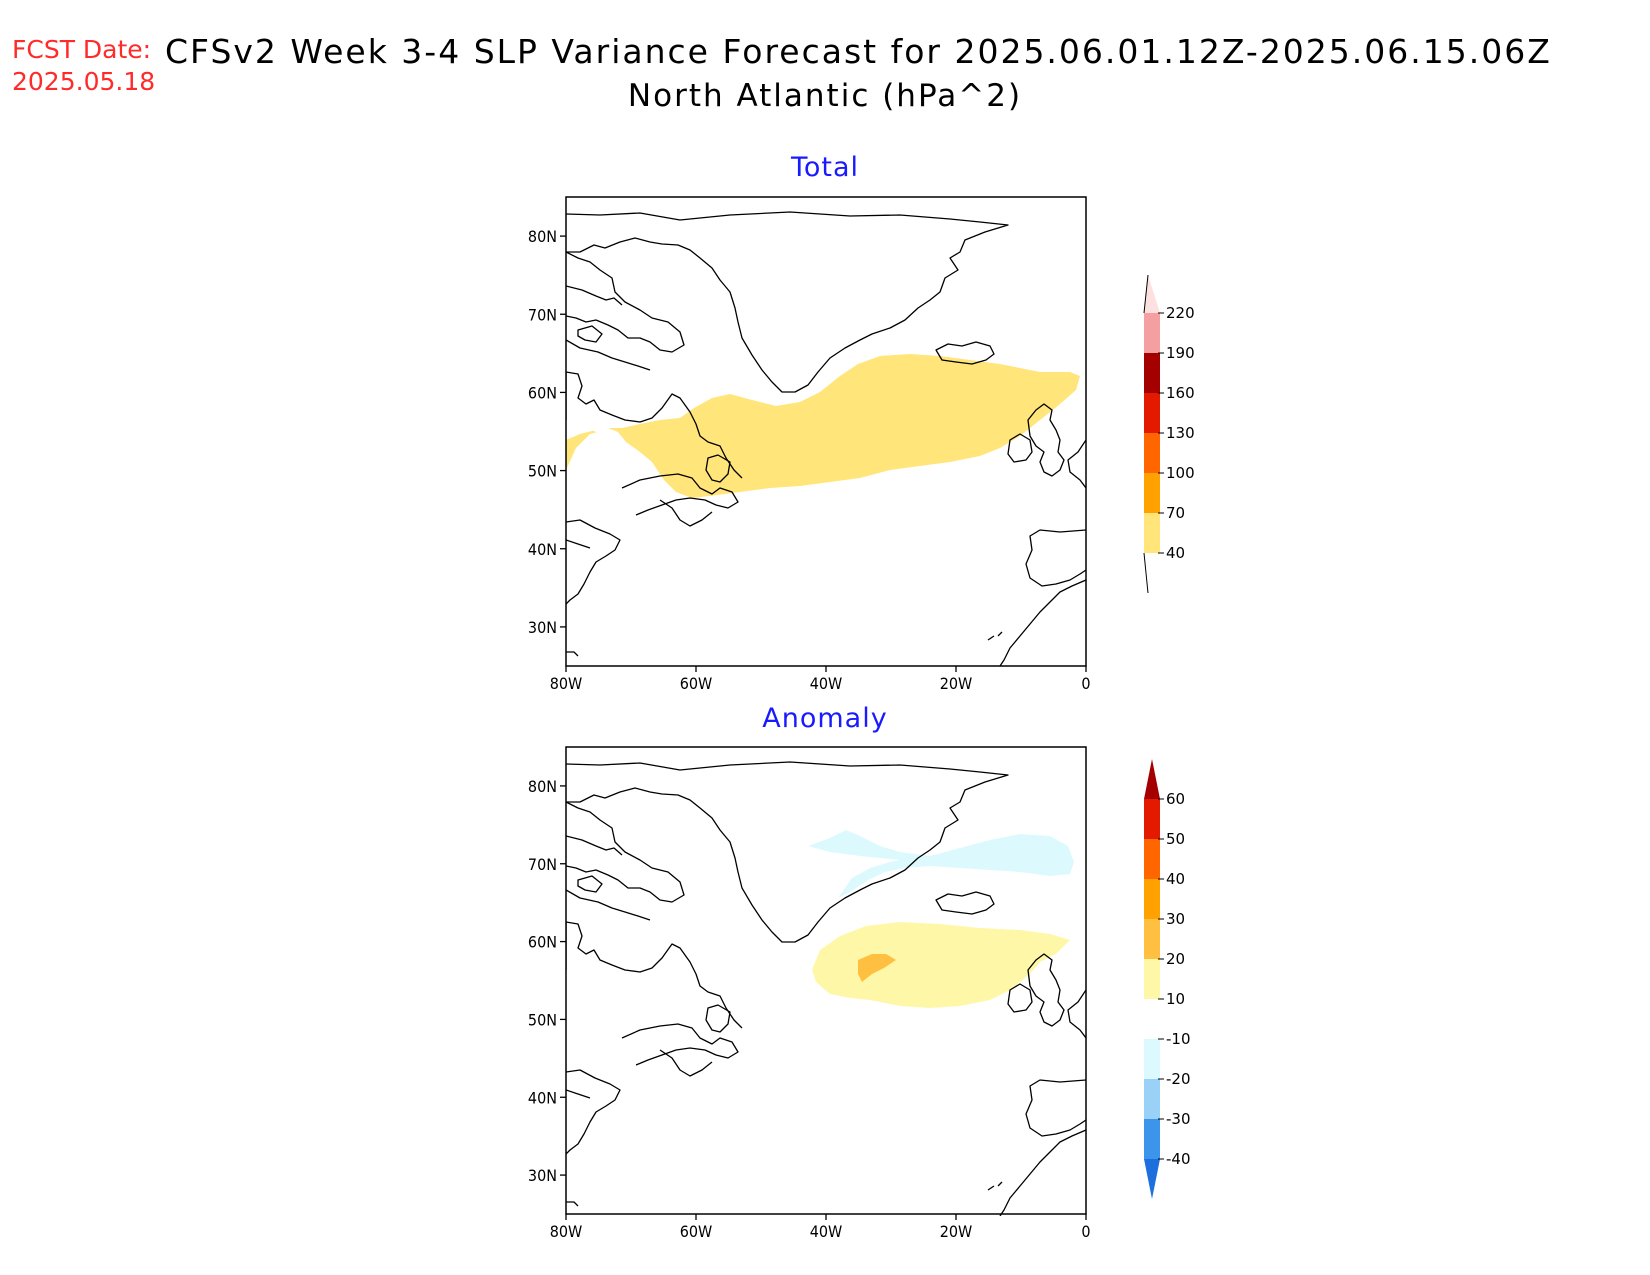 The width and height of the screenshot is (1650, 1275). Describe the element at coordinates (1180, 313) in the screenshot. I see `total-cb-label: 220` at that location.